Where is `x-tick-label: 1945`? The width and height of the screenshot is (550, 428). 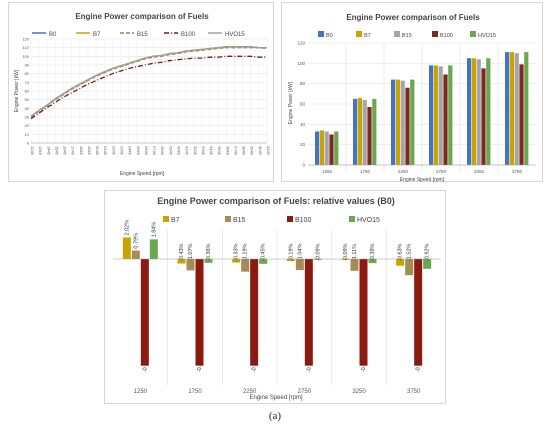 x-tick-label: 1945 is located at coordinates (89, 151).